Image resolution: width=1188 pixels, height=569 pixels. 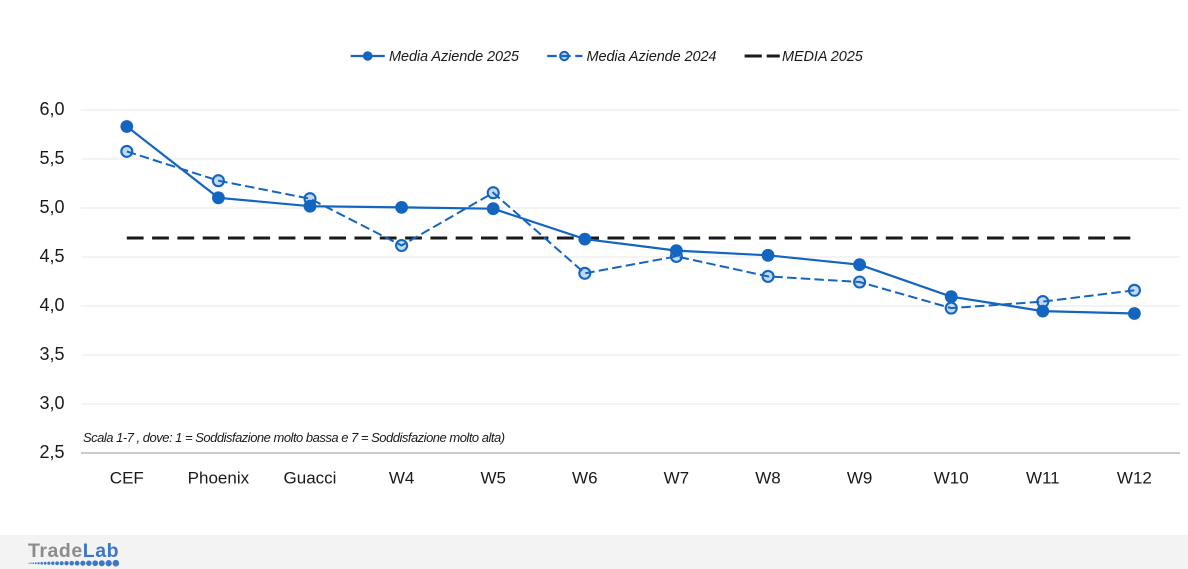 I want to click on svg-text: 5,0, so click(x=51, y=207).